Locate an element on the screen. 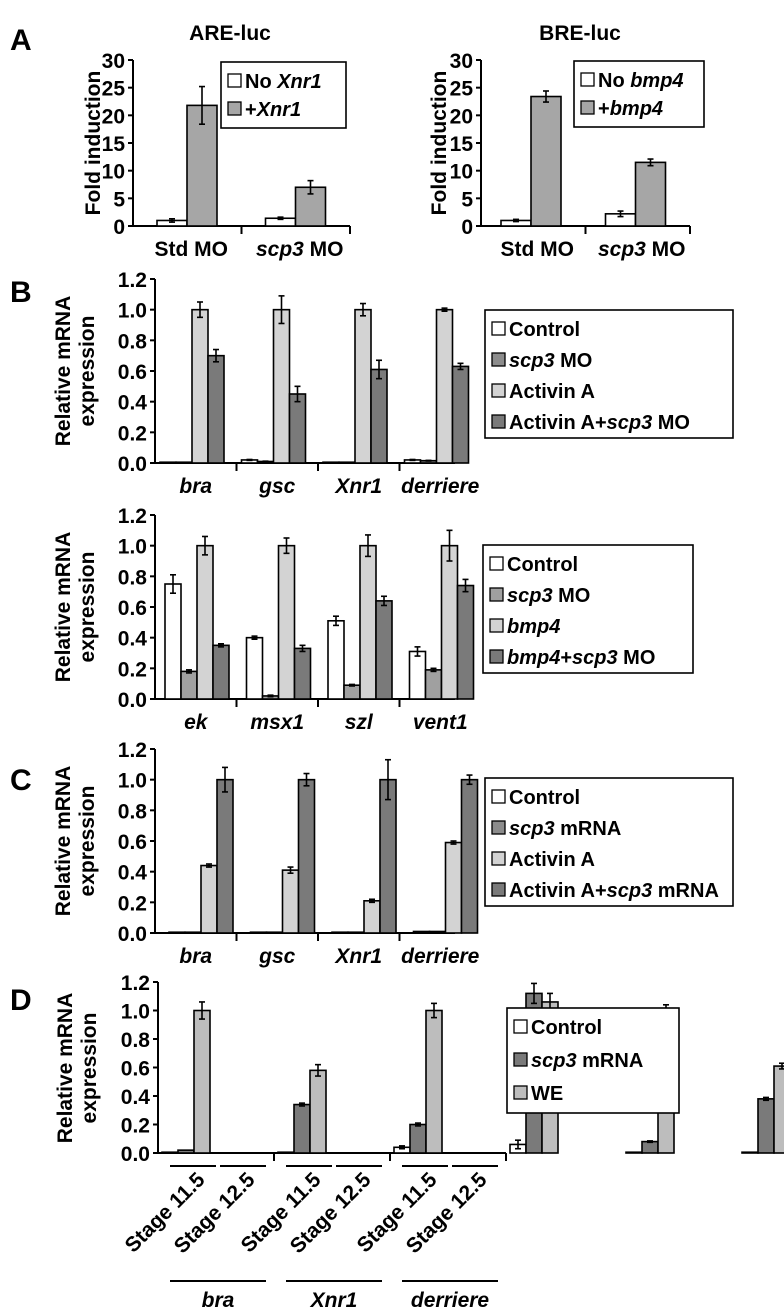  y-tick-label: 1.2 is located at coordinates (132, 516).